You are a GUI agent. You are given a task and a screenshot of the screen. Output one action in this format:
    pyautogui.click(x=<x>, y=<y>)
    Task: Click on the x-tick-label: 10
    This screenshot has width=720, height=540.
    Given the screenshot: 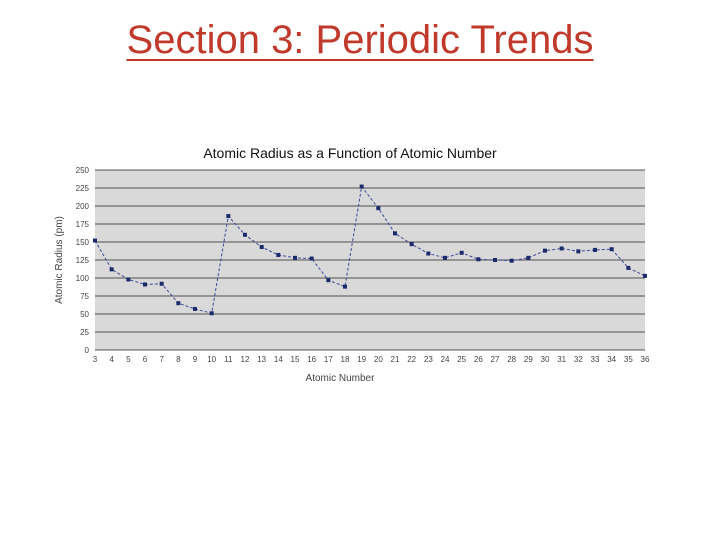 What is the action you would take?
    pyautogui.click(x=211, y=359)
    